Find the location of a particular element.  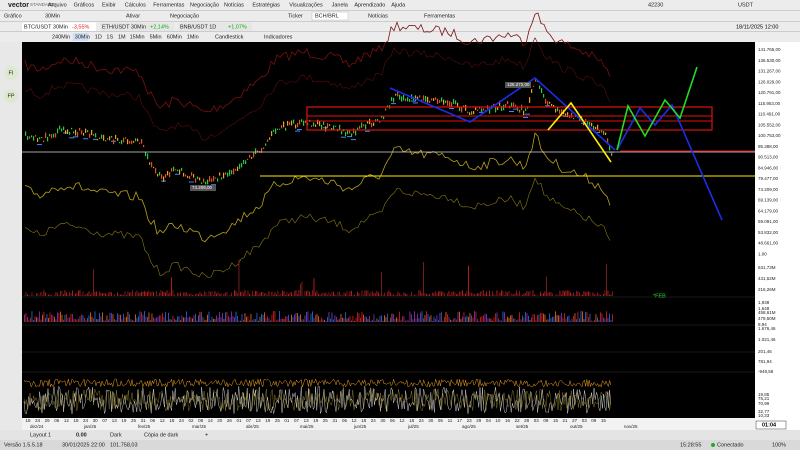

layout-tab: Cópia de dark is located at coordinates (161, 435).